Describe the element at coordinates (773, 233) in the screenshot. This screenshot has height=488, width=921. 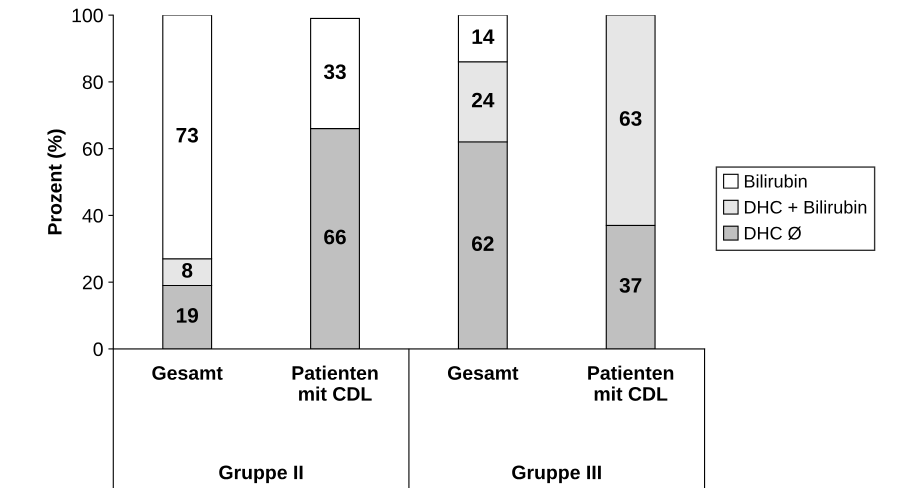
I see `legend-label: DHC Ø` at that location.